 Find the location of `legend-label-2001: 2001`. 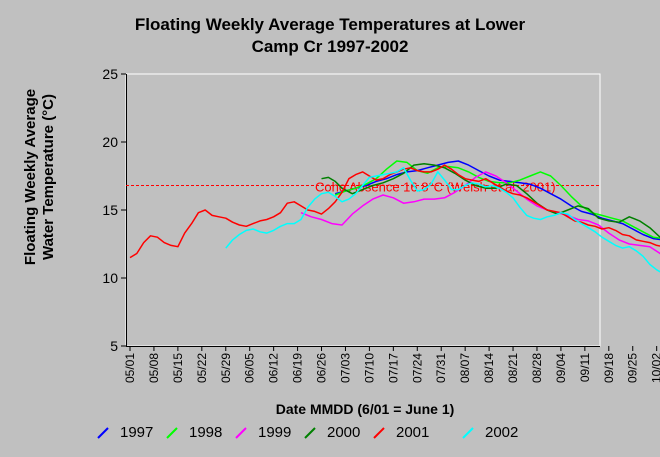

legend-label-2001: 2001 is located at coordinates (413, 432).